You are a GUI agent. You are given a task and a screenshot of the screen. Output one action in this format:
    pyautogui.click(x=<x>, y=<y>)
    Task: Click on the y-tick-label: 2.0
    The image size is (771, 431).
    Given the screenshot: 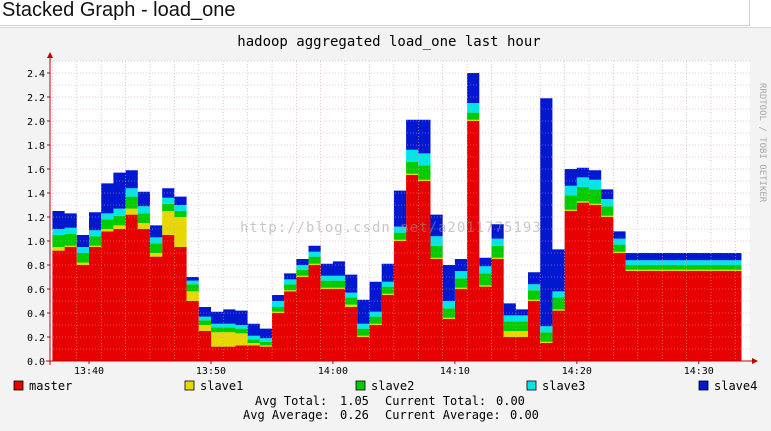 What is the action you would take?
    pyautogui.click(x=36, y=122)
    